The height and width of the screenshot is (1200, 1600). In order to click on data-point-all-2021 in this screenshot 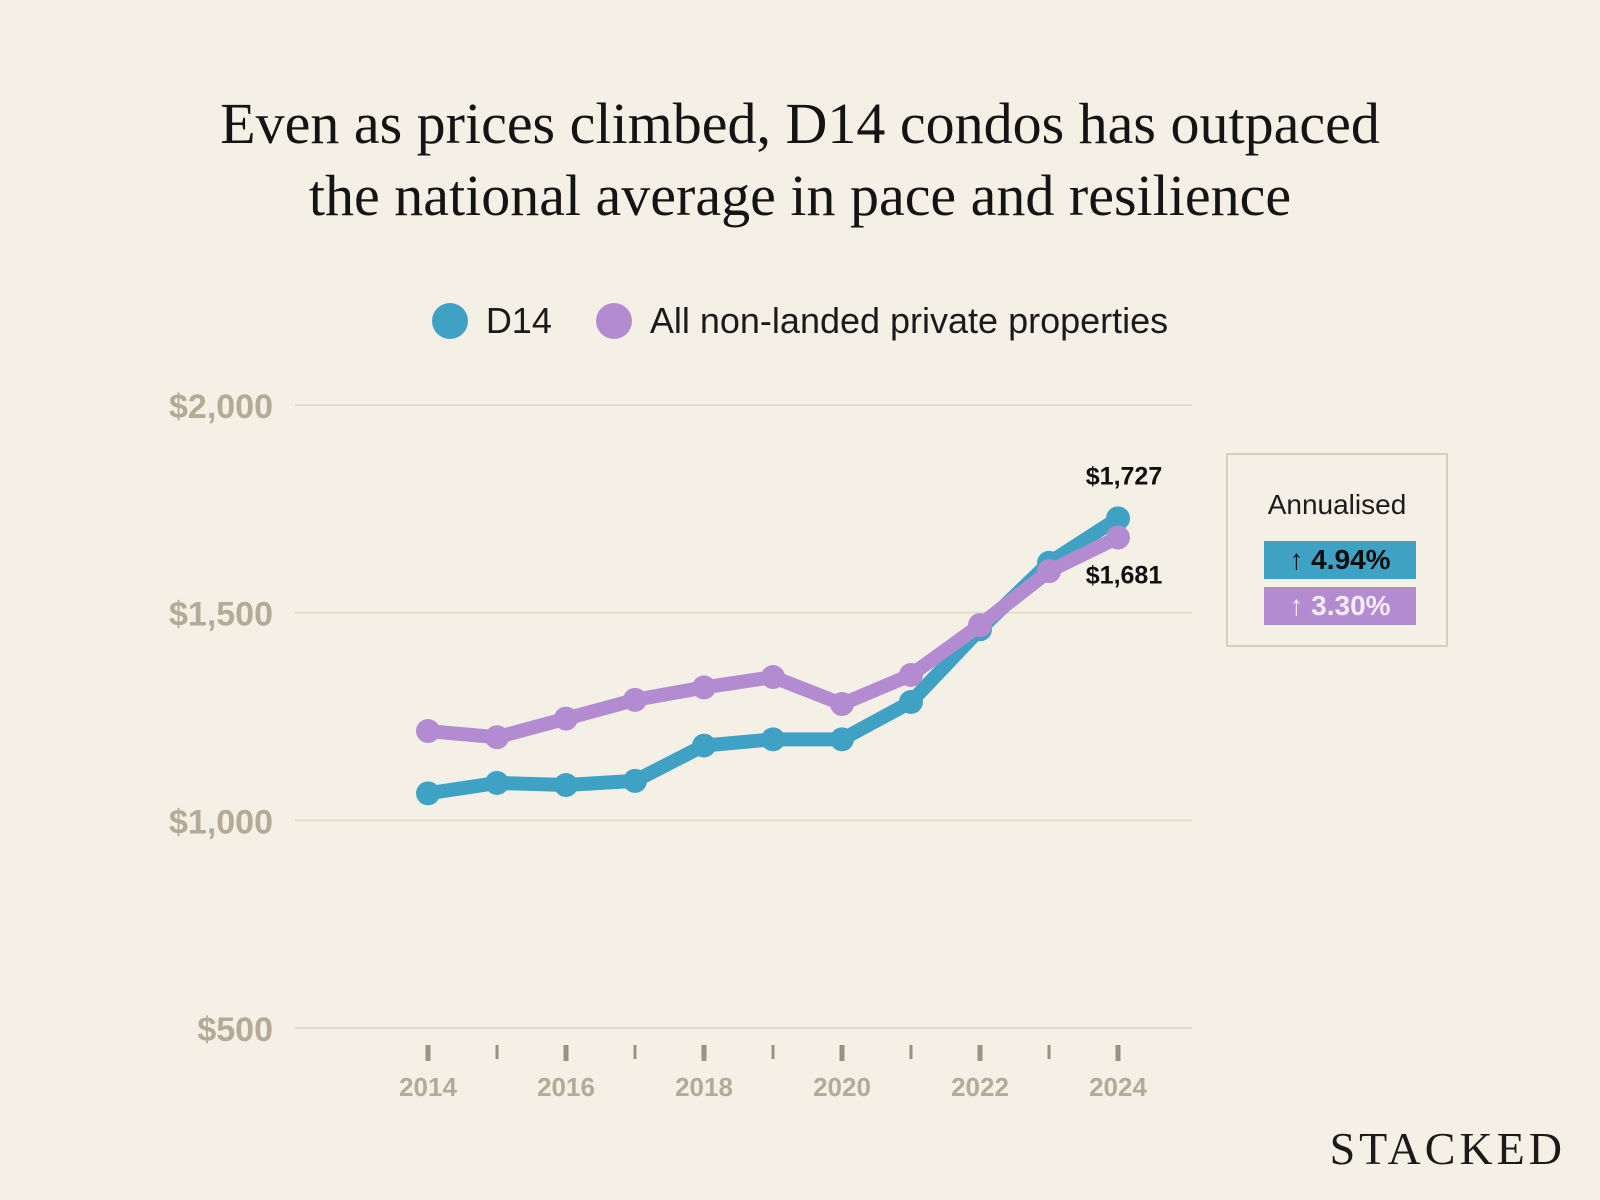, I will do `click(911, 674)`.